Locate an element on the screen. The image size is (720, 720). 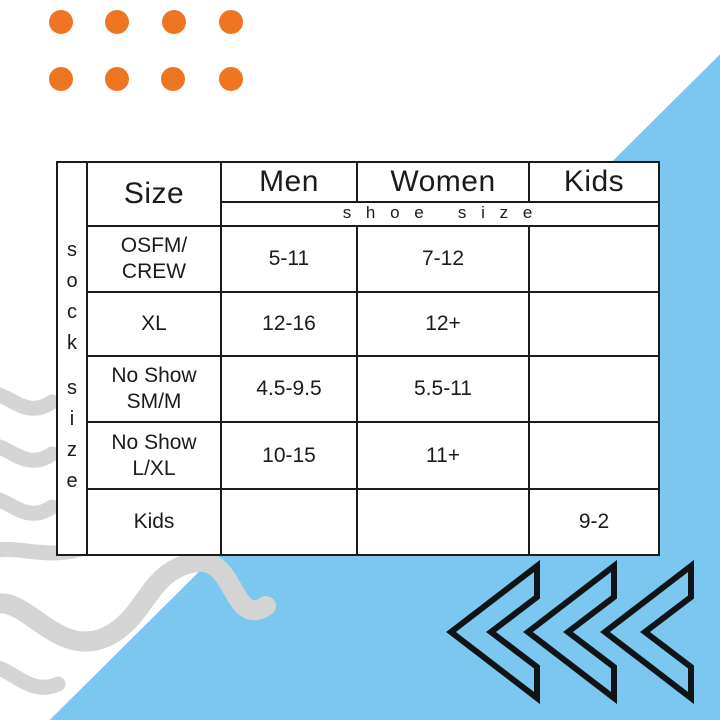
row-label-xl: XL is located at coordinates (155, 325).